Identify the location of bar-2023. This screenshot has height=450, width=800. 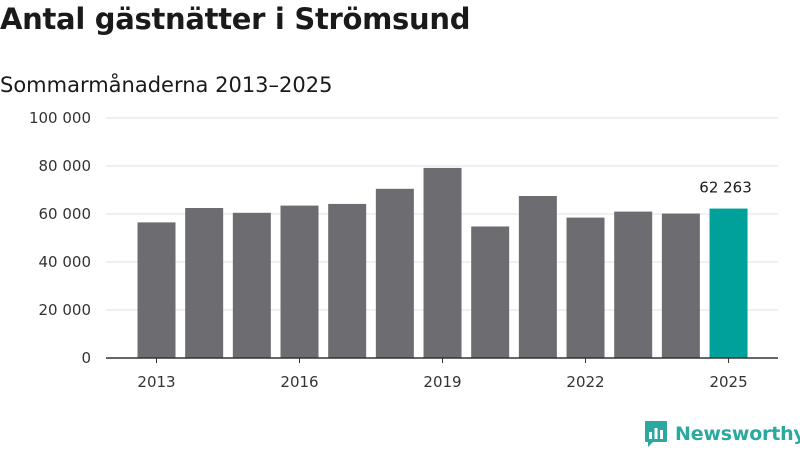
(633, 284).